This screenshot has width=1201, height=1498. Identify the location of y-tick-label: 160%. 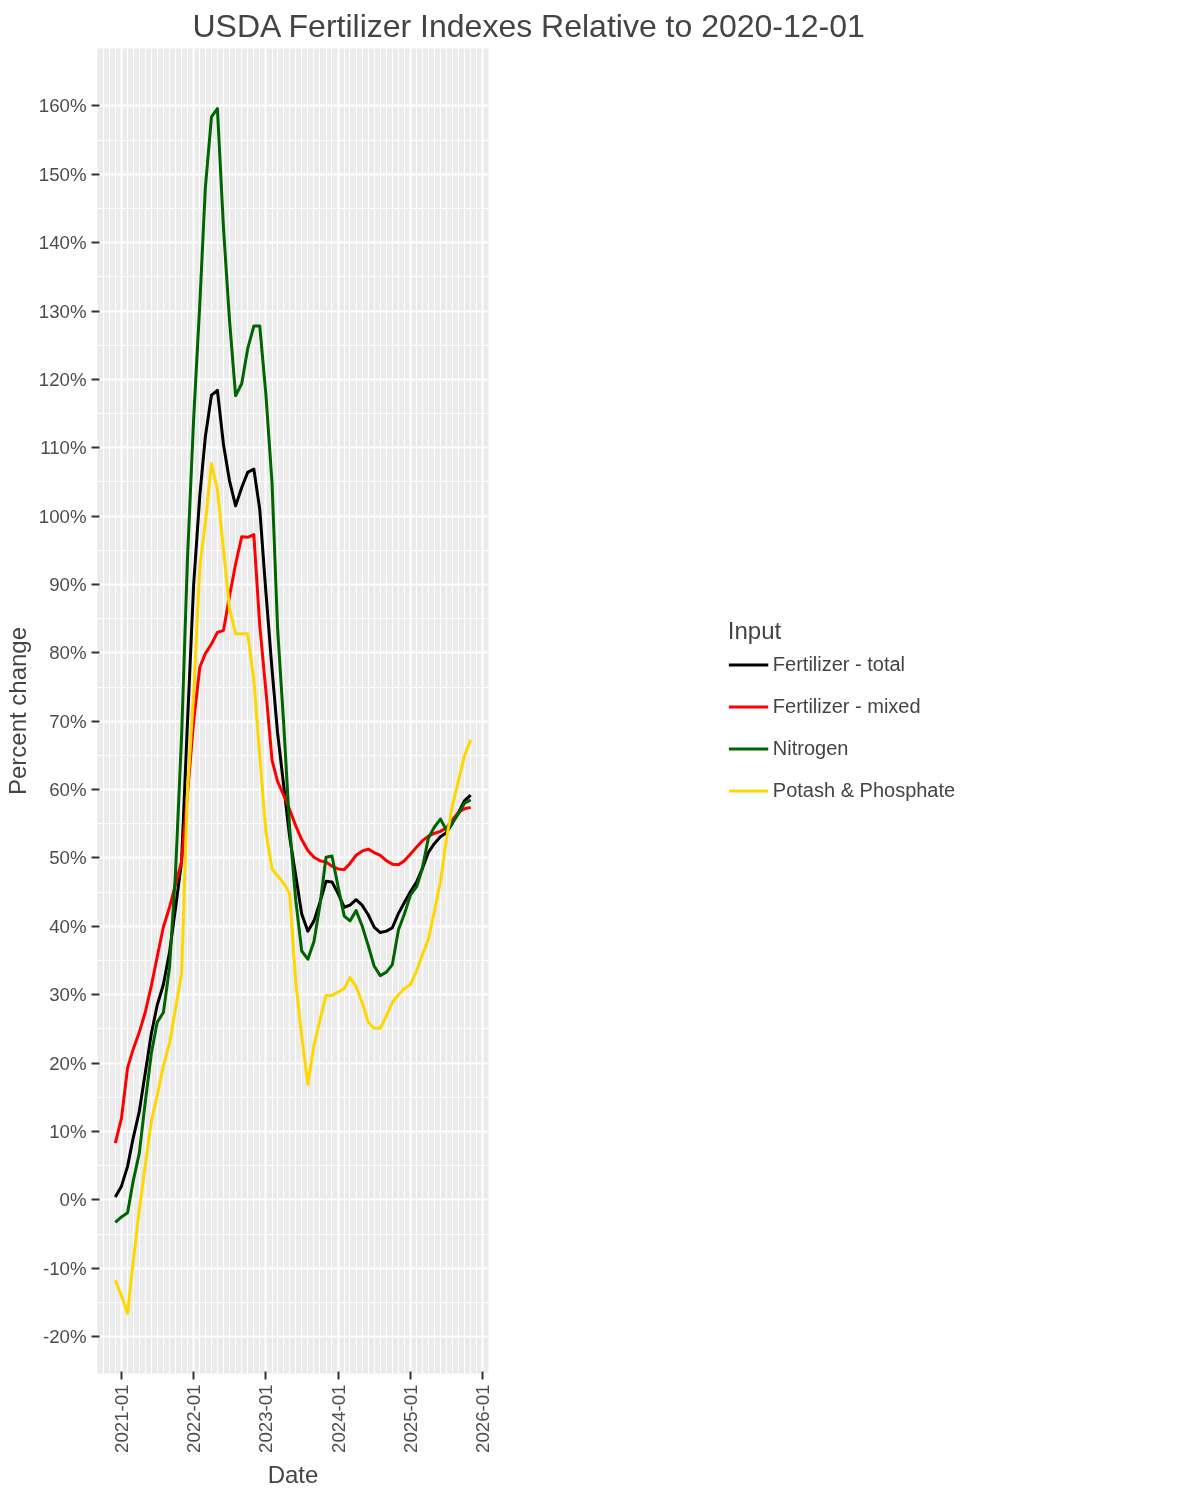
(62, 106).